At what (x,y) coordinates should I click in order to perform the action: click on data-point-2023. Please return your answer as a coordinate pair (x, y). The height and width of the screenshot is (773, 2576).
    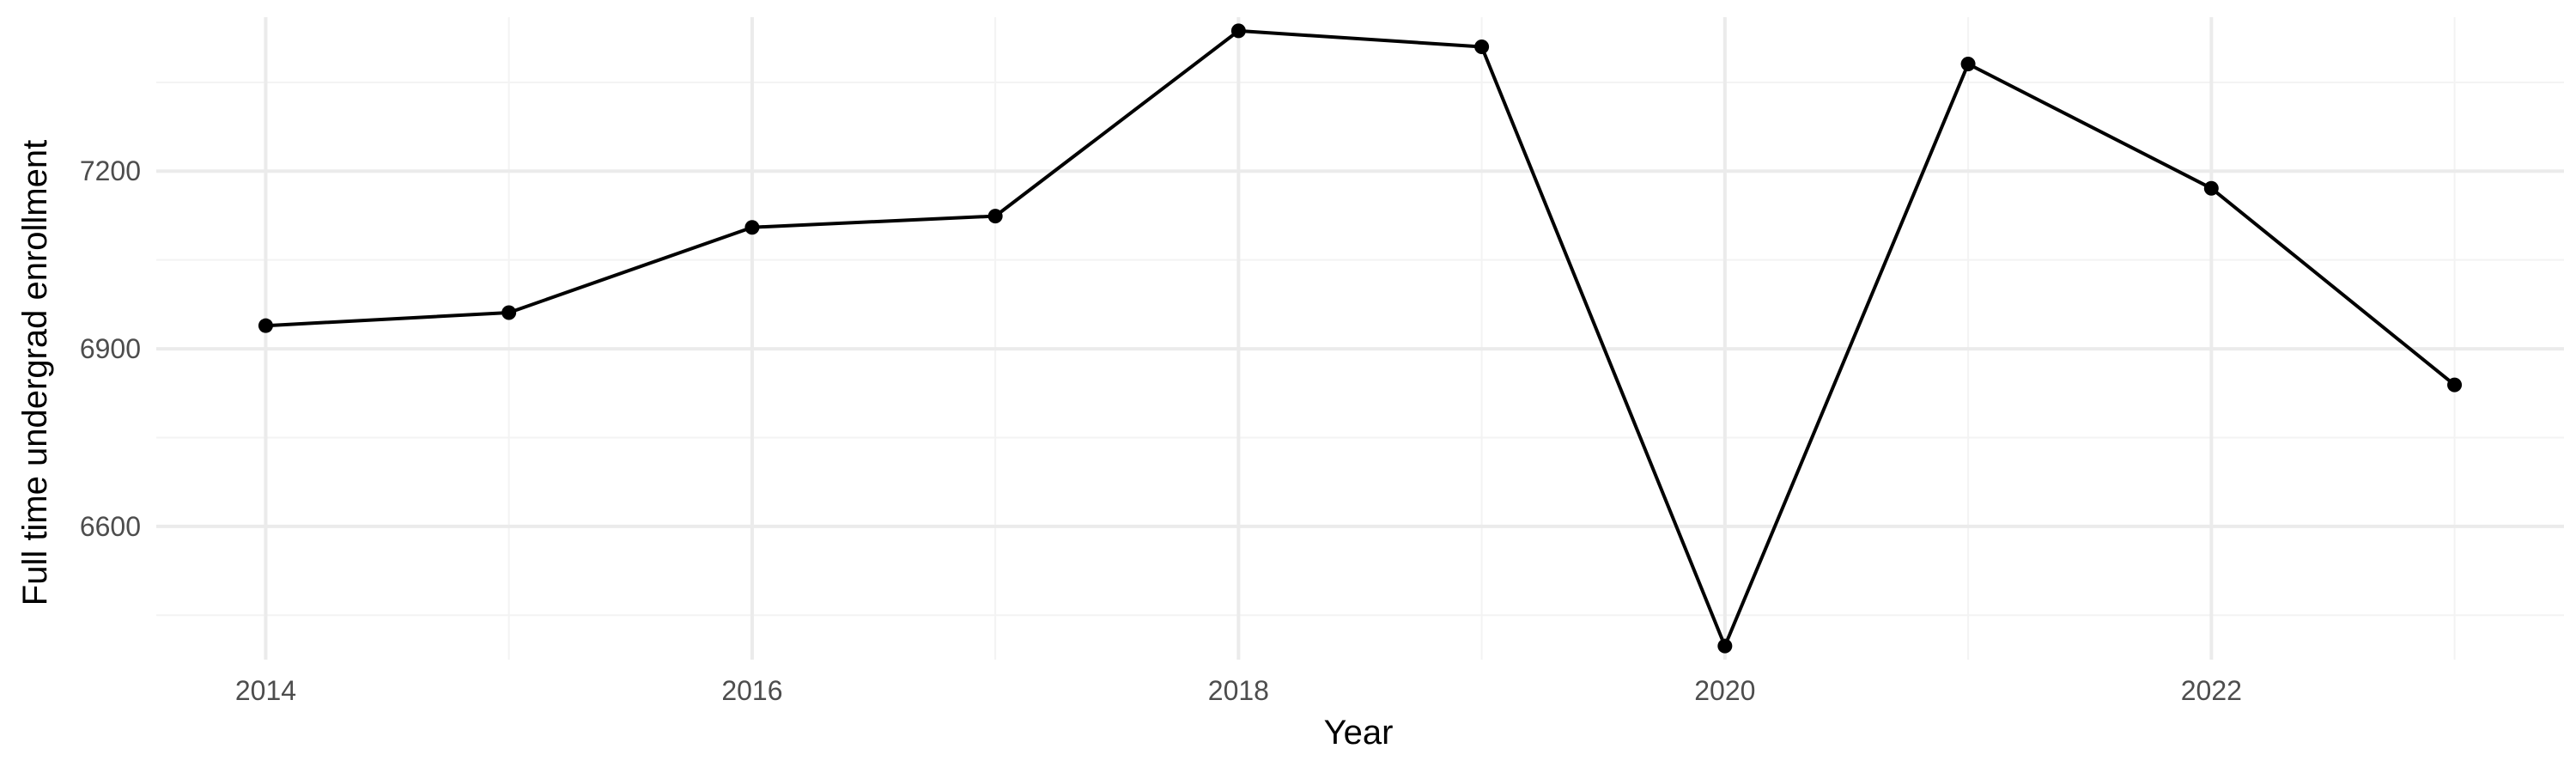
    Looking at the image, I should click on (2455, 385).